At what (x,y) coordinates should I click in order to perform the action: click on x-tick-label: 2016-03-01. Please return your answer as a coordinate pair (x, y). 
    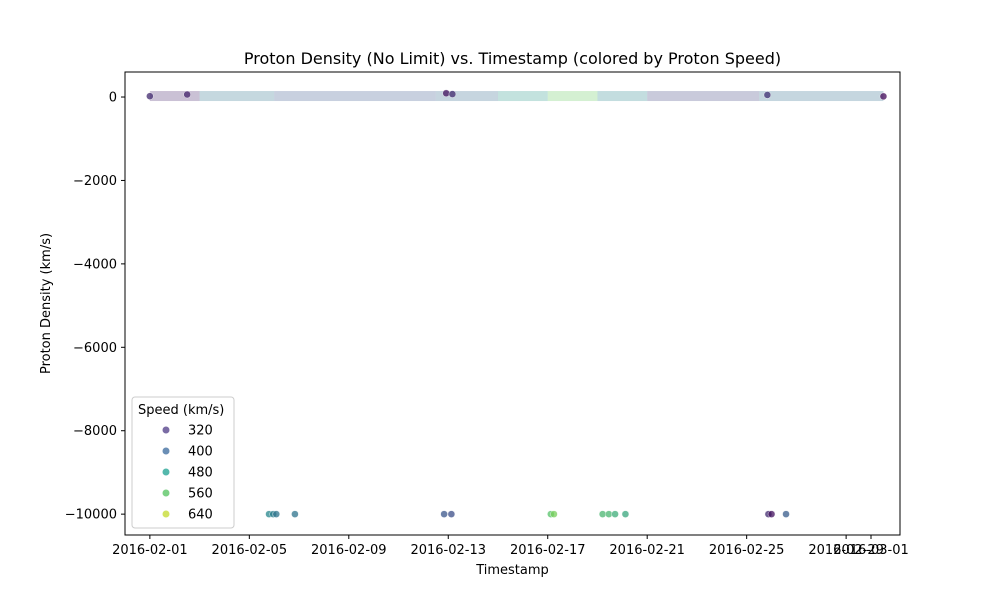
    Looking at the image, I should click on (871, 550).